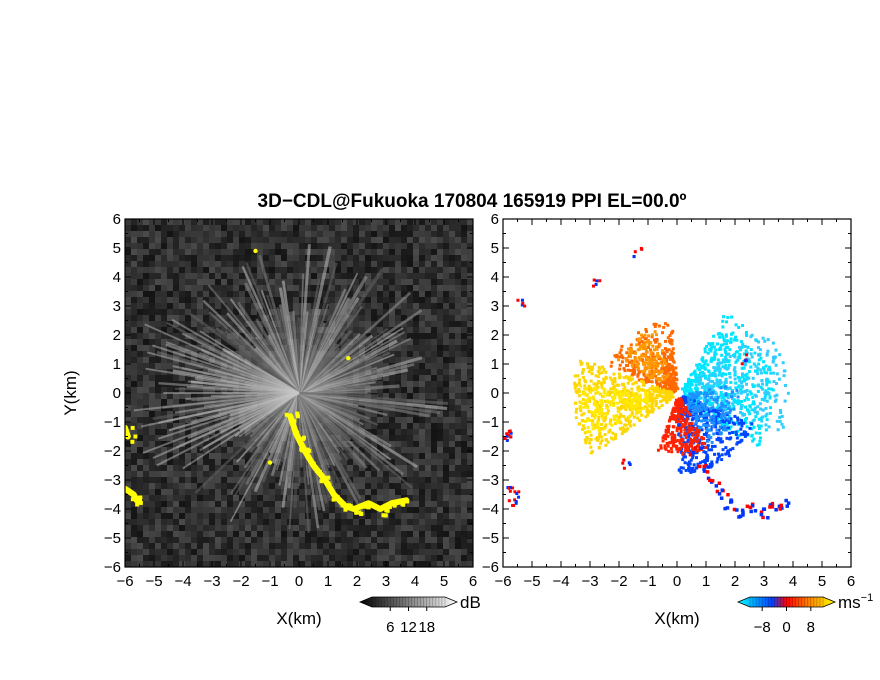 The width and height of the screenshot is (880, 680). Describe the element at coordinates (338, 394) in the screenshot. I see `fan-ray` at that location.